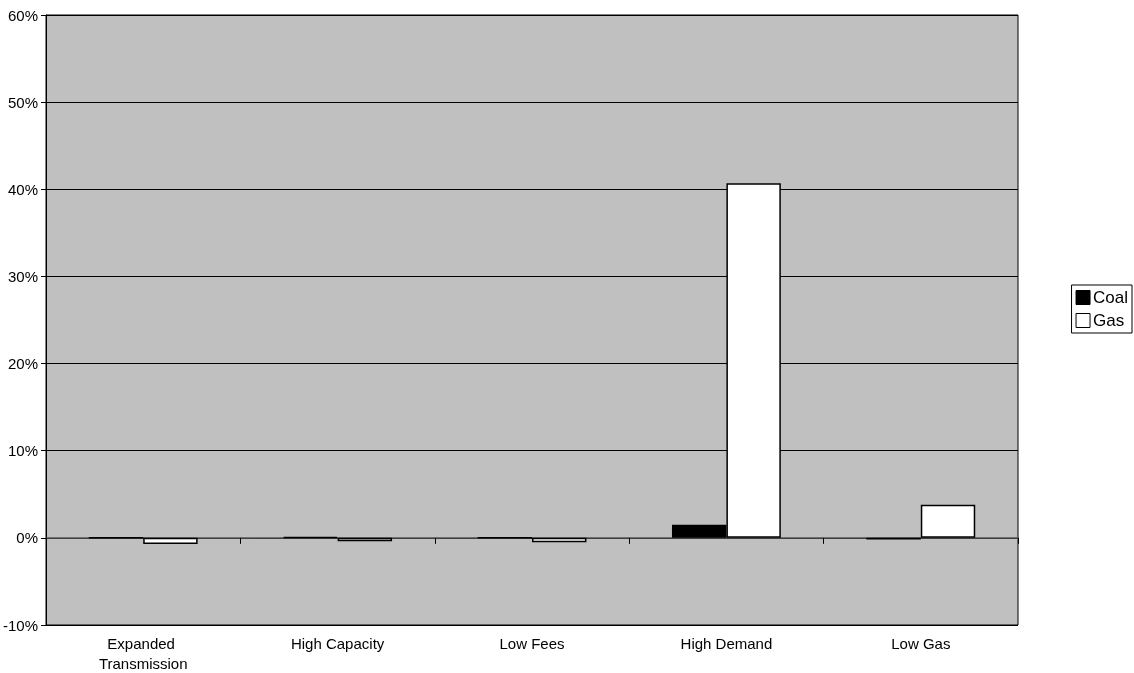  I want to click on legend-label: Coal, so click(1111, 297).